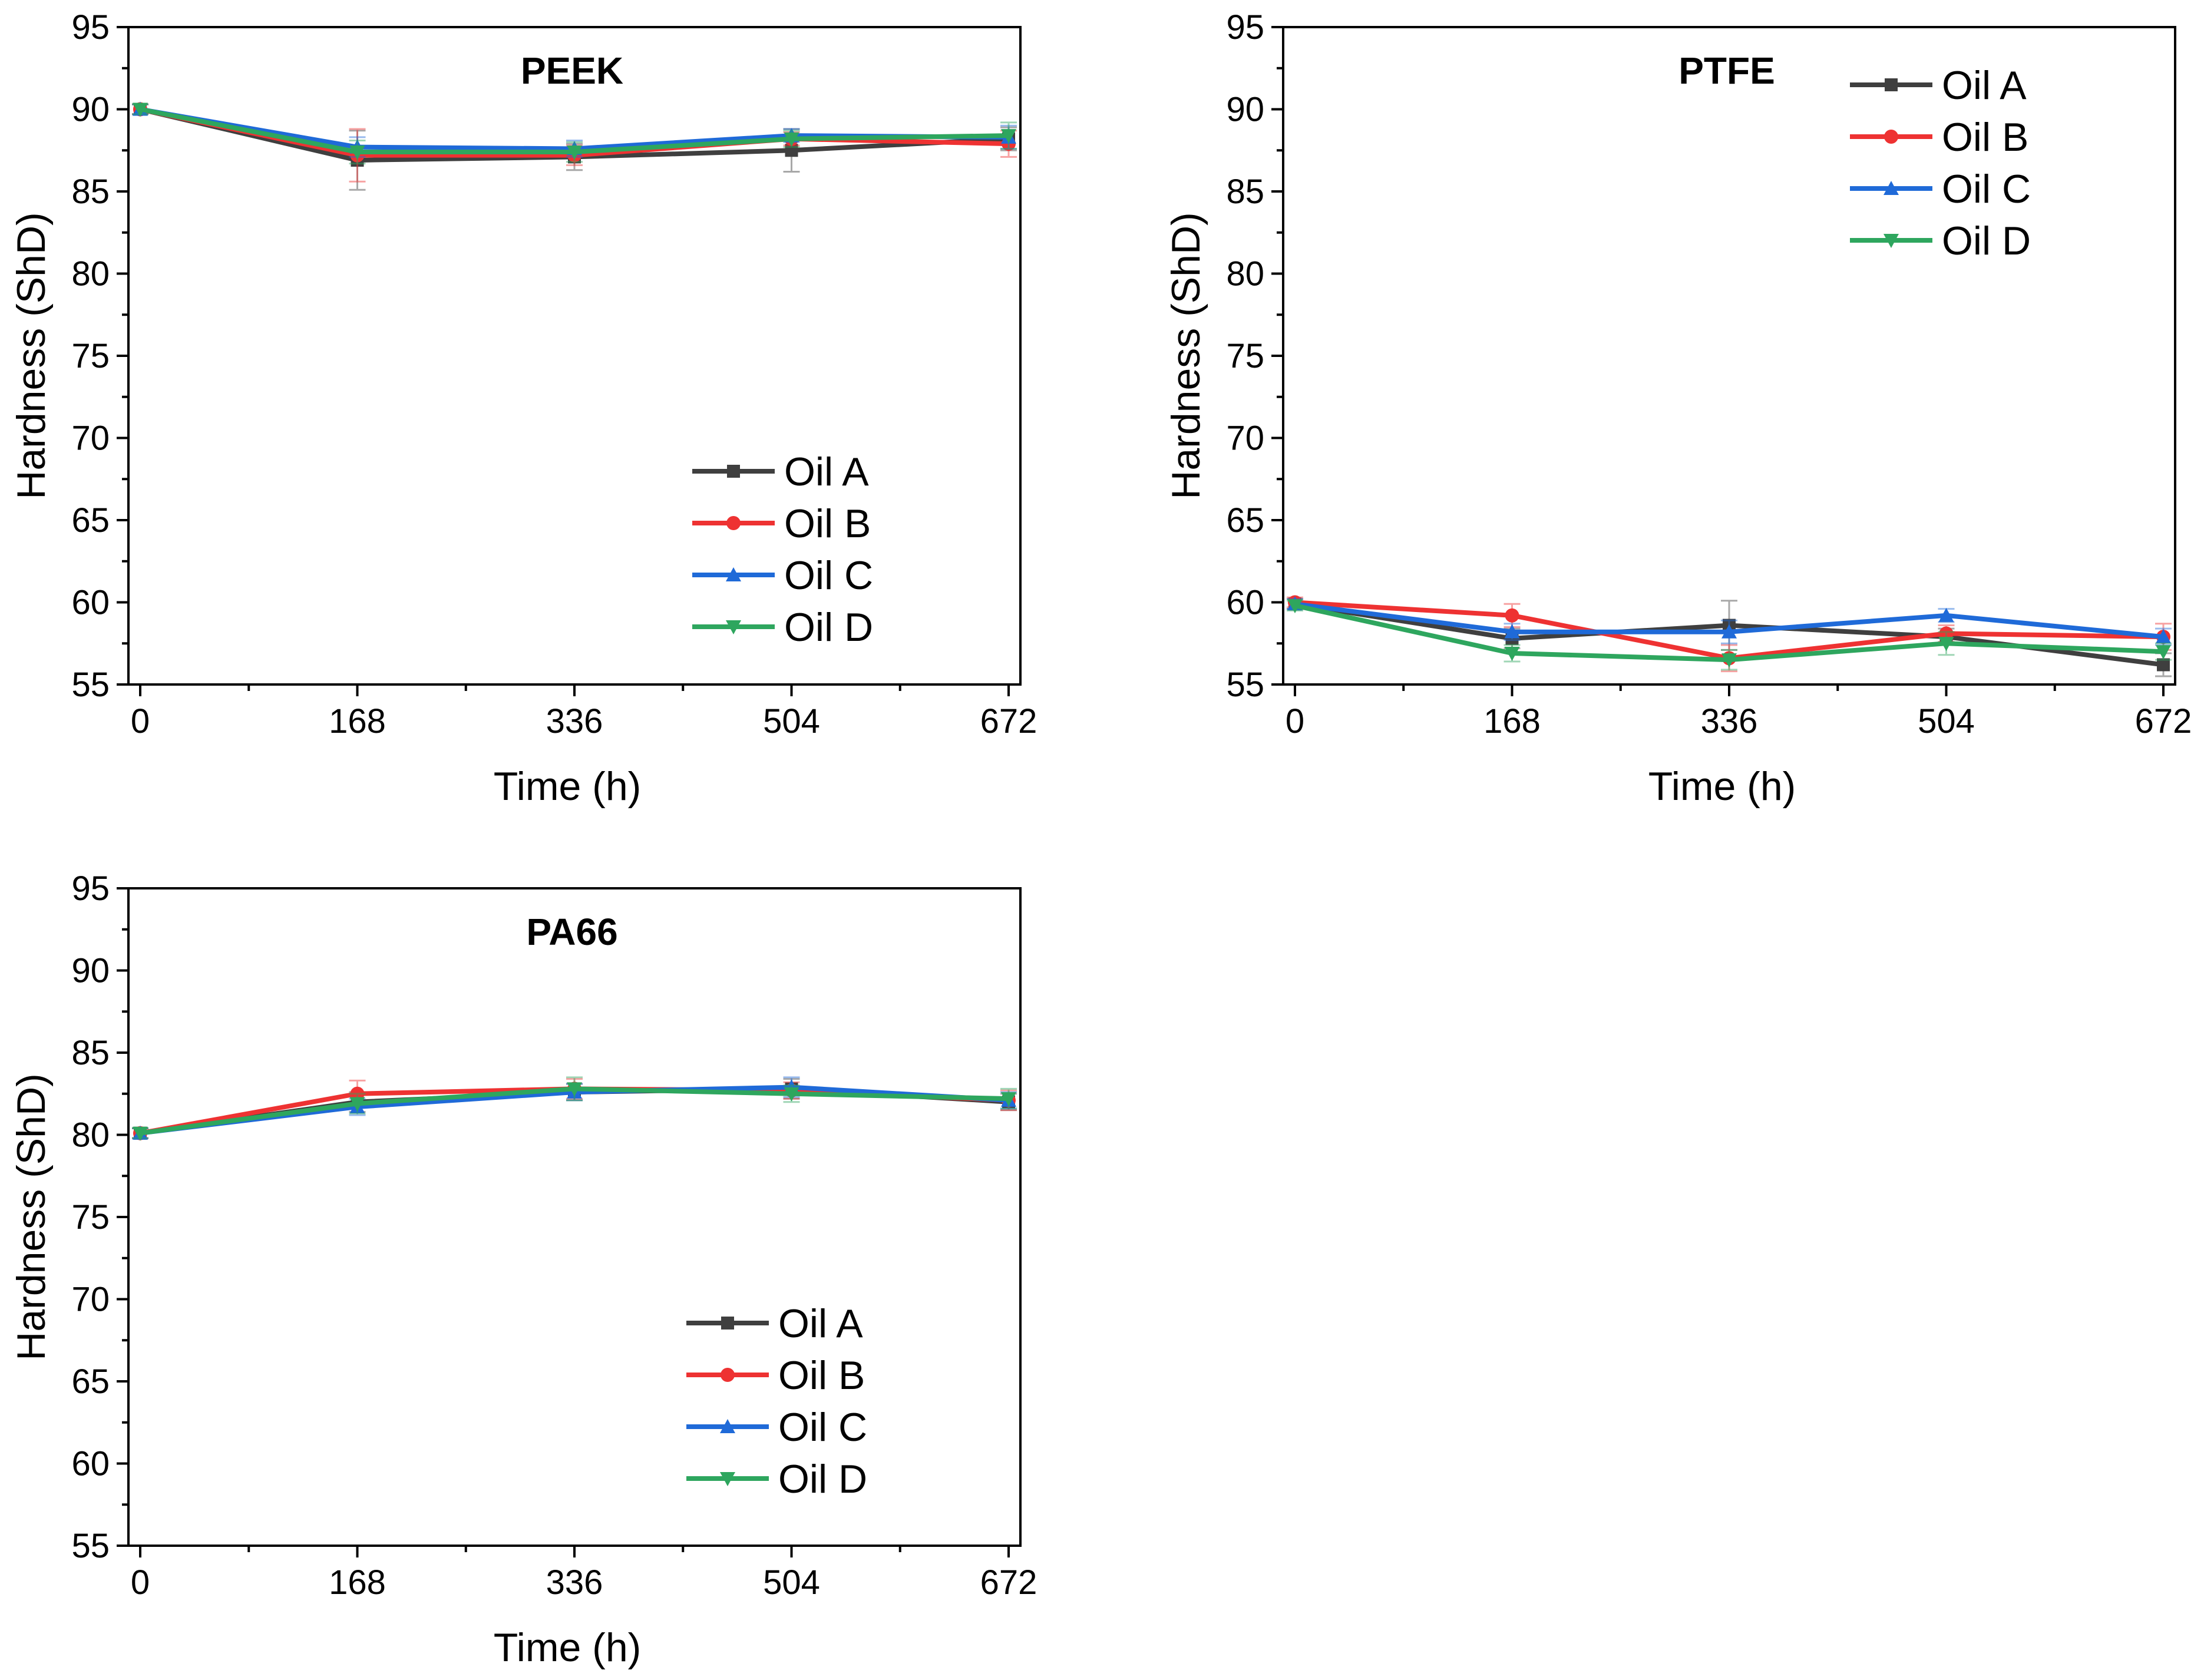  I want to click on pa66-y-tick-label: 55, so click(90, 1546).